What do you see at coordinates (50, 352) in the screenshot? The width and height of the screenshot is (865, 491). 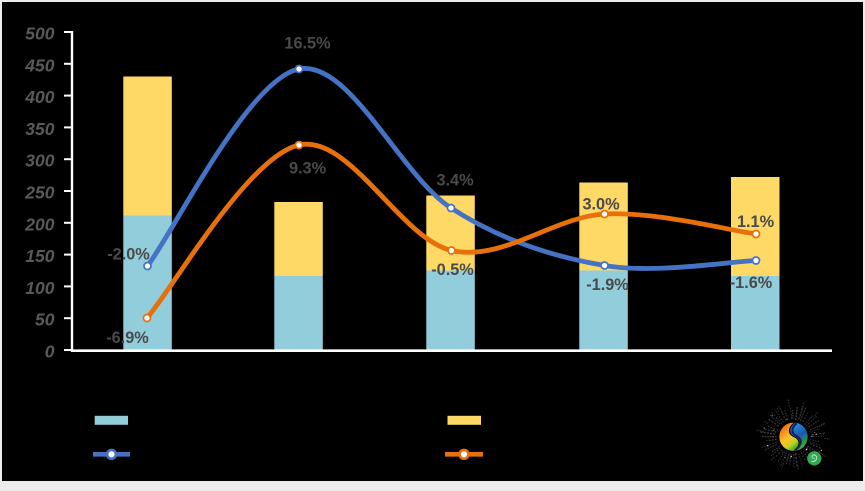 I see `svg-text: 0` at bounding box center [50, 352].